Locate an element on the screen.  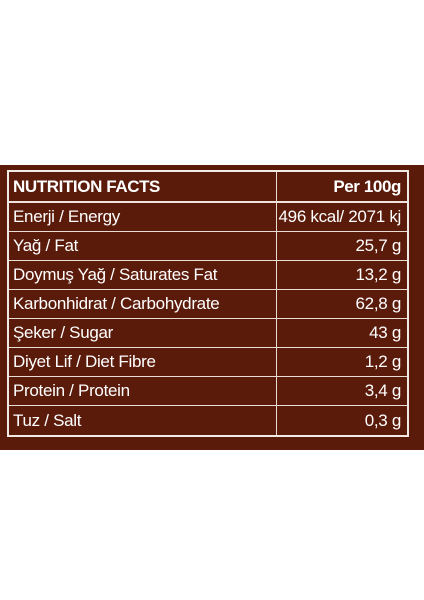
table-row-fibre: Diyet Lif / Diet Fibre 1,2 g is located at coordinates (208, 362).